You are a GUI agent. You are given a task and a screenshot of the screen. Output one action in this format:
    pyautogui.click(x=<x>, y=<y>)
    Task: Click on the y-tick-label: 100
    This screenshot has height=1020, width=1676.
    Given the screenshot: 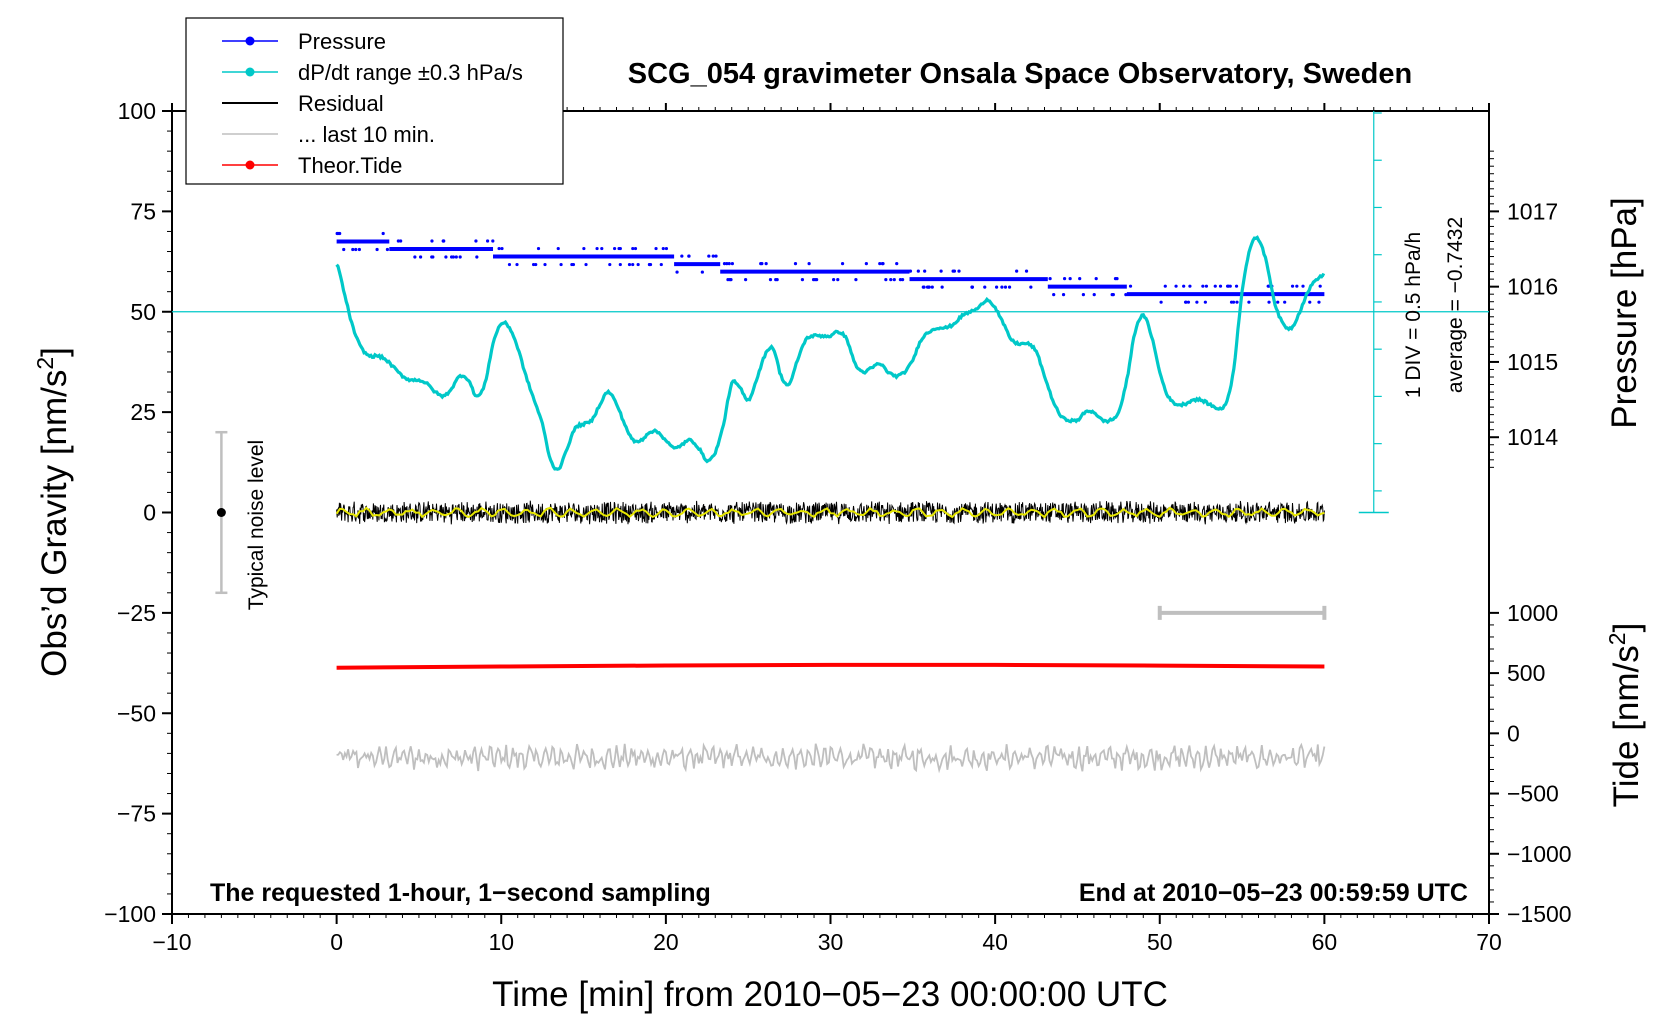 What is the action you would take?
    pyautogui.click(x=137, y=111)
    